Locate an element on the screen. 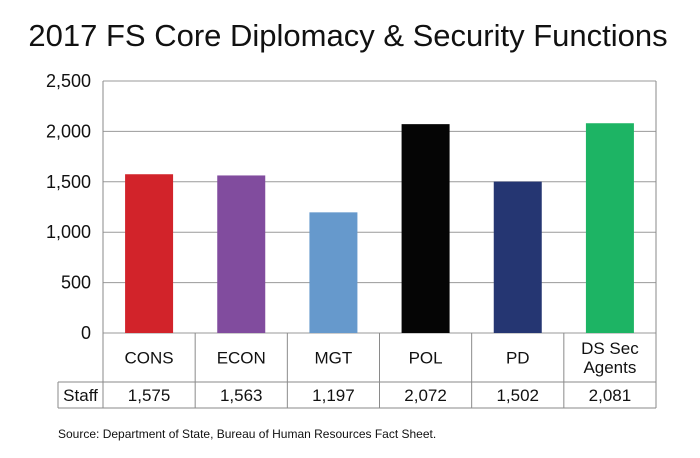  y-tick-label: 1,000 is located at coordinates (68, 232).